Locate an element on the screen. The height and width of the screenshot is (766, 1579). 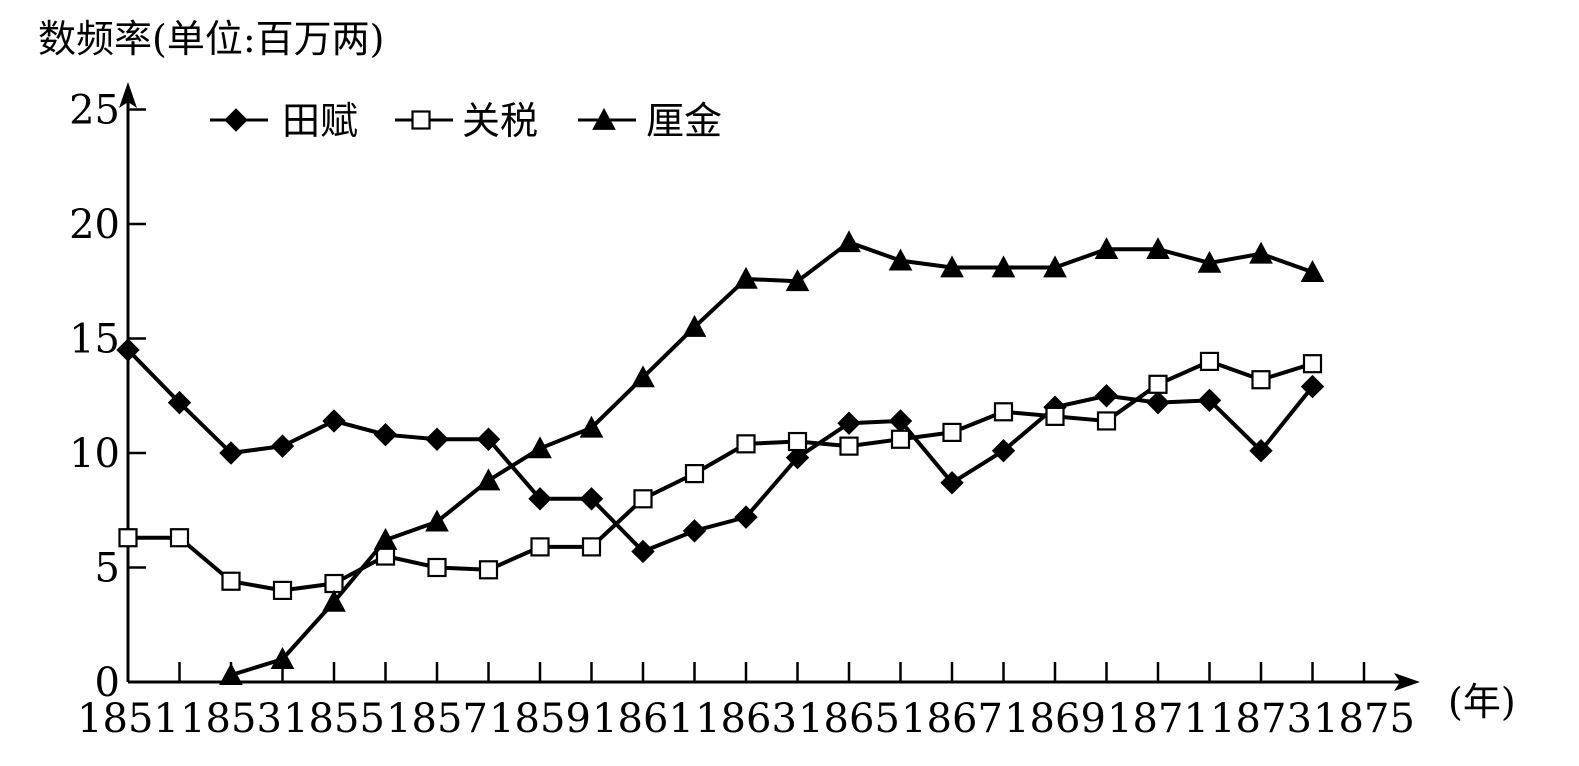
x-tick-label: 1863 is located at coordinates (746, 719).